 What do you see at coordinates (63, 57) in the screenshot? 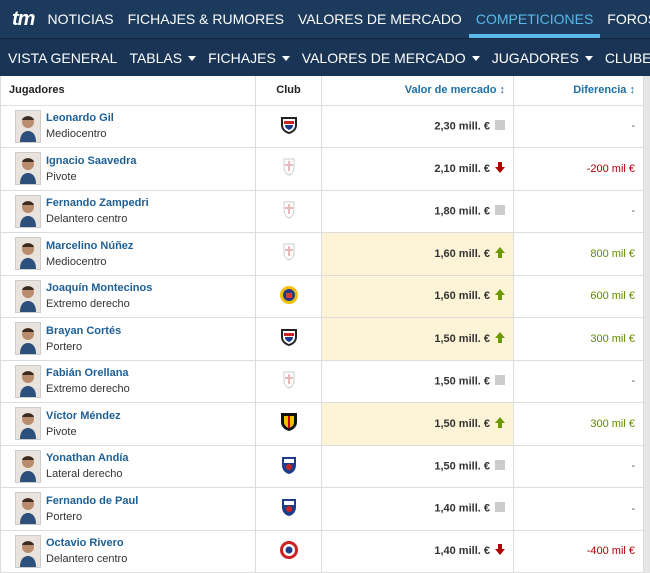
I see `subnav-item: VISTA GENERAL` at bounding box center [63, 57].